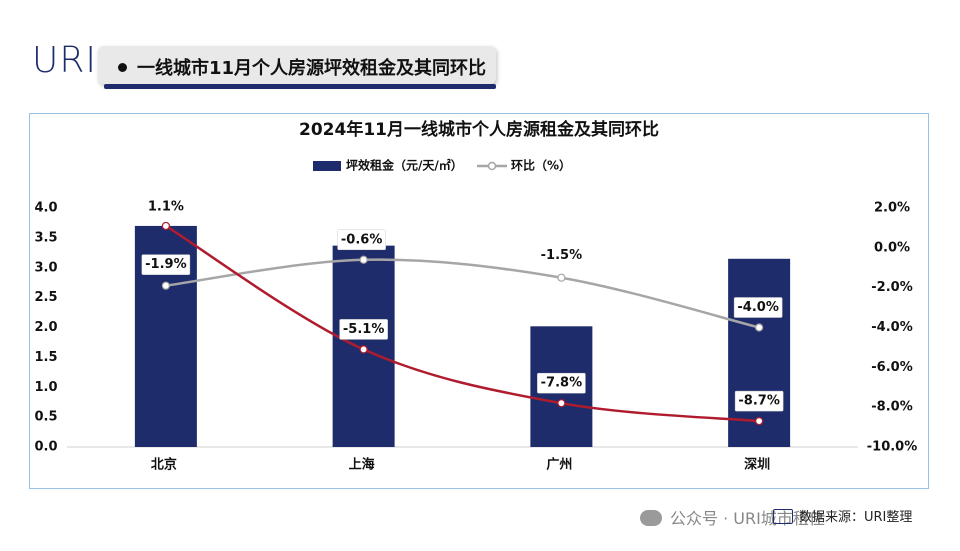 The height and width of the screenshot is (551, 960). Describe the element at coordinates (891, 327) in the screenshot. I see `y-right-tick-label: -4.0%` at that location.